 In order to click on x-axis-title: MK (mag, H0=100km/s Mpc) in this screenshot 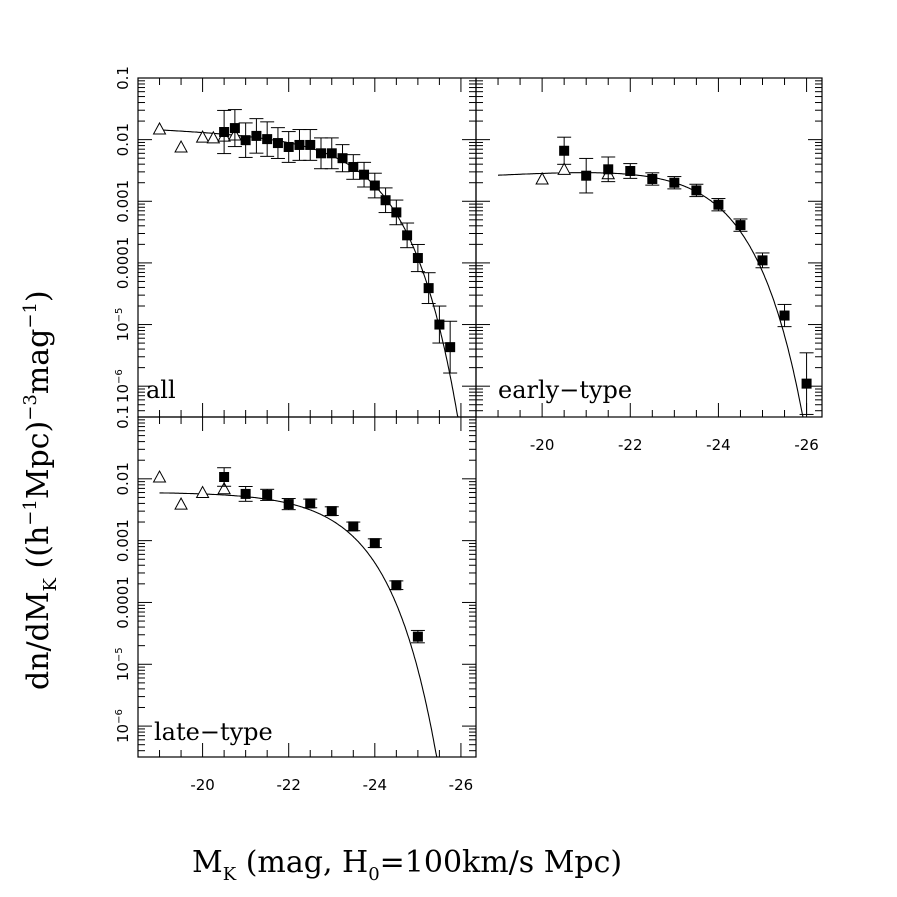, I will do `click(407, 865)`.